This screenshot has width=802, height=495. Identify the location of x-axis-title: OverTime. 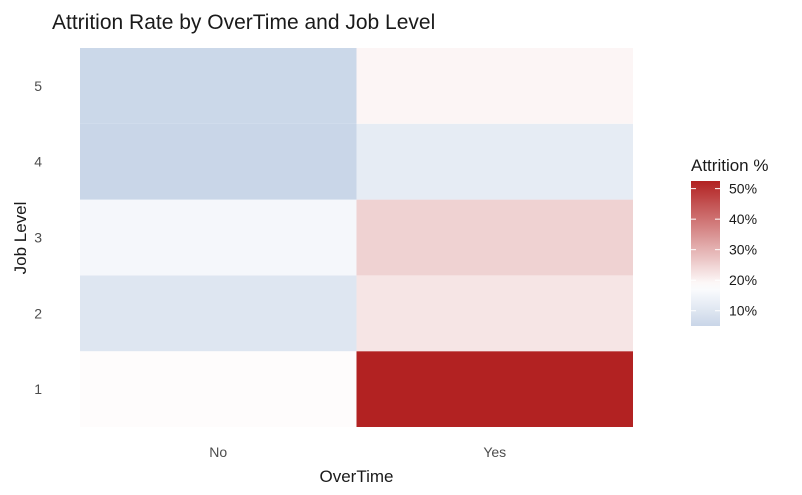
(357, 476).